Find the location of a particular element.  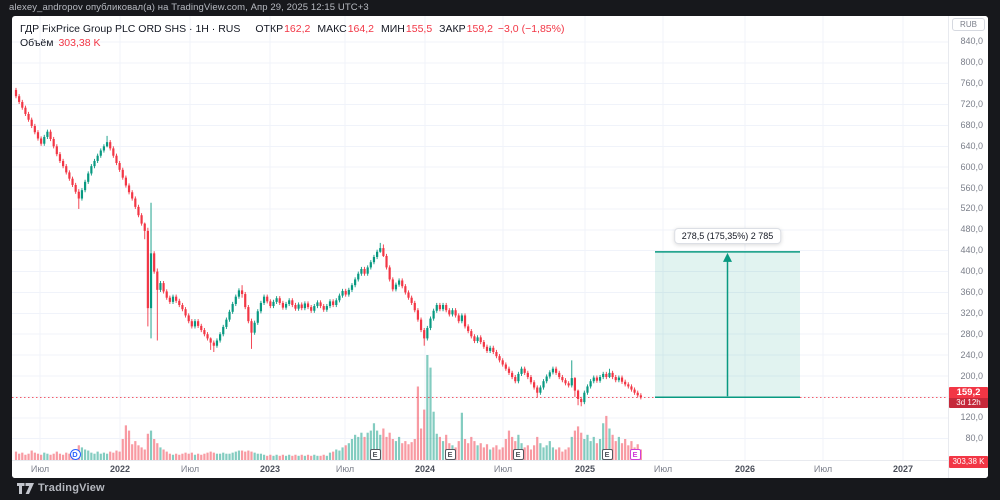

price-tick: 800,0 is located at coordinates (971, 62).